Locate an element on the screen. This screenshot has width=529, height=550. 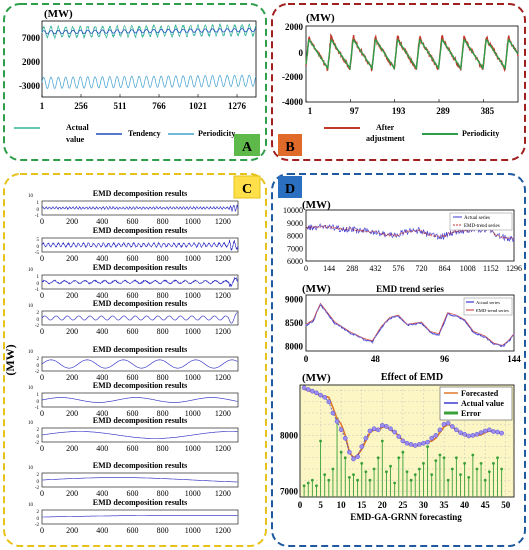
panel-d-mid-legend-box is located at coordinates (488, 306).